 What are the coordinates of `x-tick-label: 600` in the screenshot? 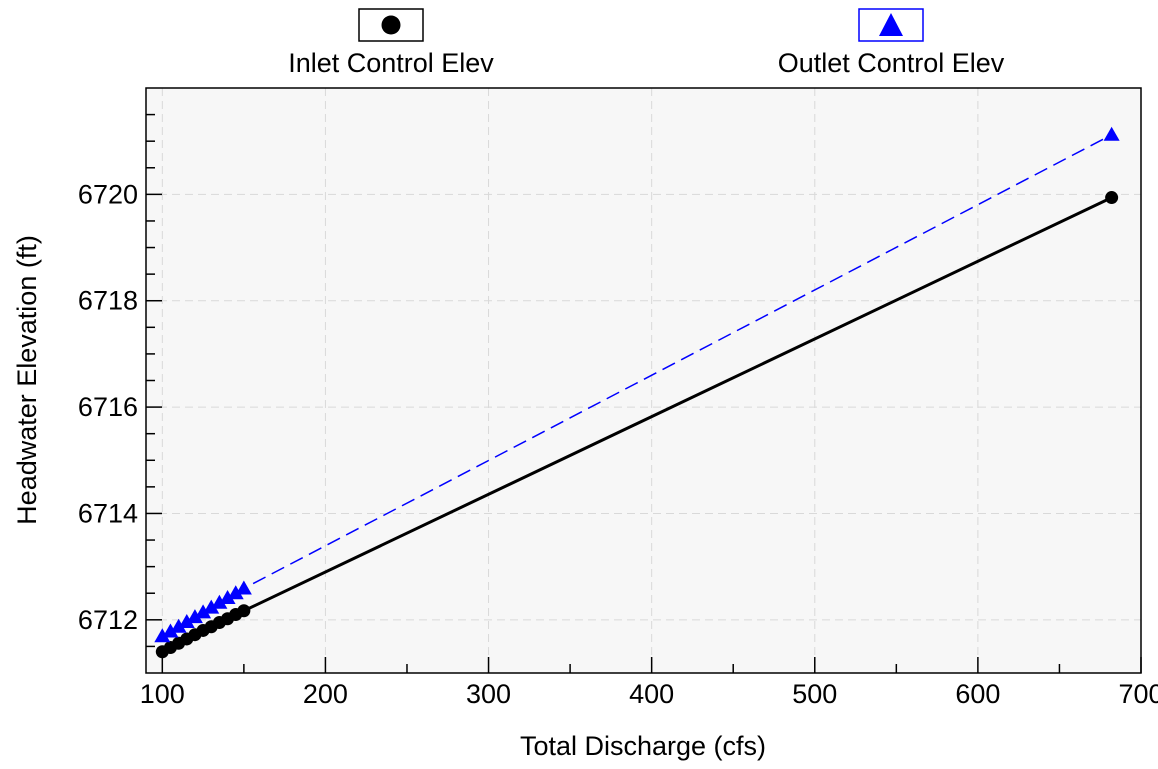 It's located at (977, 694).